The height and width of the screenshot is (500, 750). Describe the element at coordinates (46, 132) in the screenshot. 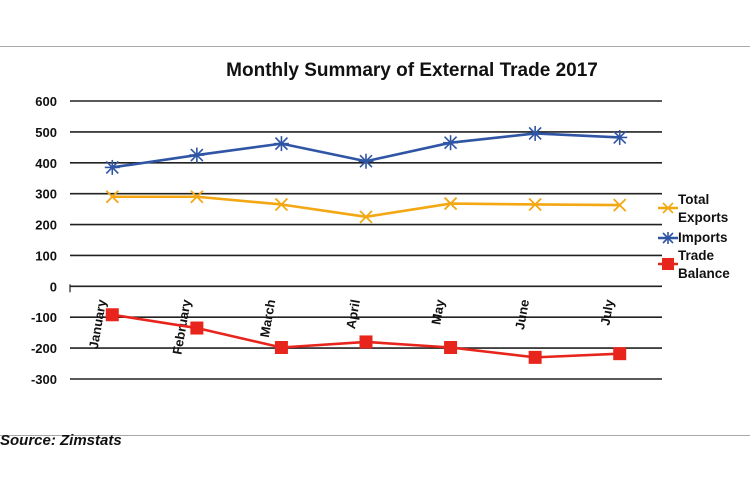

I see `y-tick-label: 500` at that location.